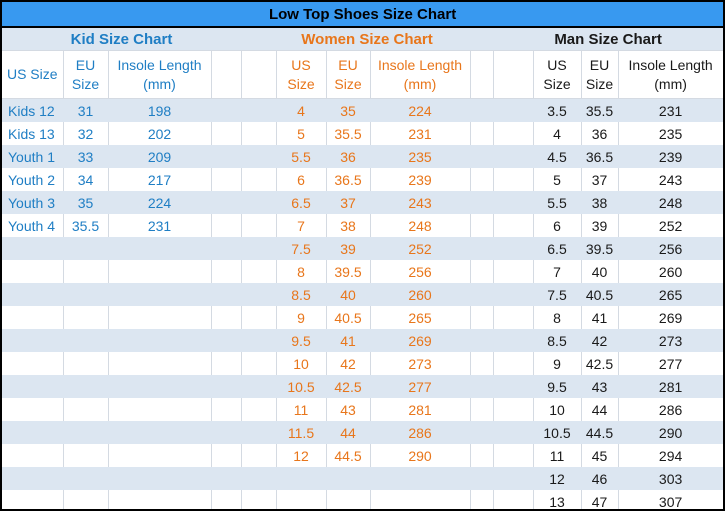  Describe the element at coordinates (348, 340) in the screenshot. I see `cell-women-eu: 41` at that location.